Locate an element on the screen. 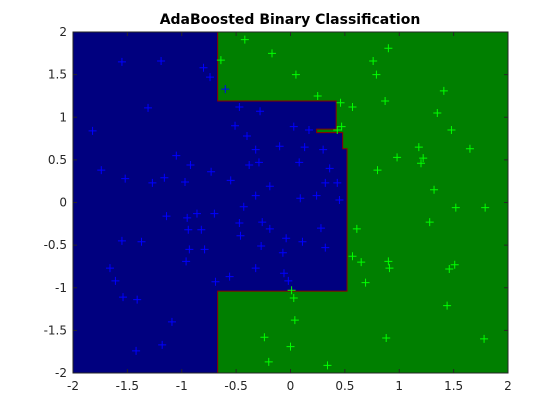 The image size is (560, 420). y-tick-label: 0 is located at coordinates (63, 203).